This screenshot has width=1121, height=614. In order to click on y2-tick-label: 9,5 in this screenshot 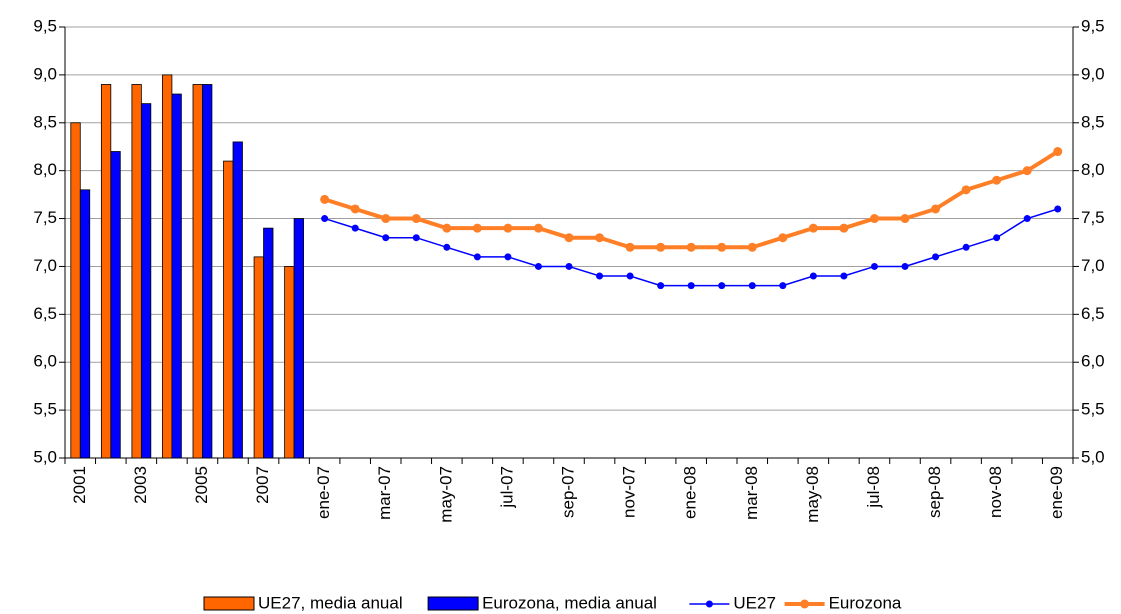, I will do `click(1093, 25)`.